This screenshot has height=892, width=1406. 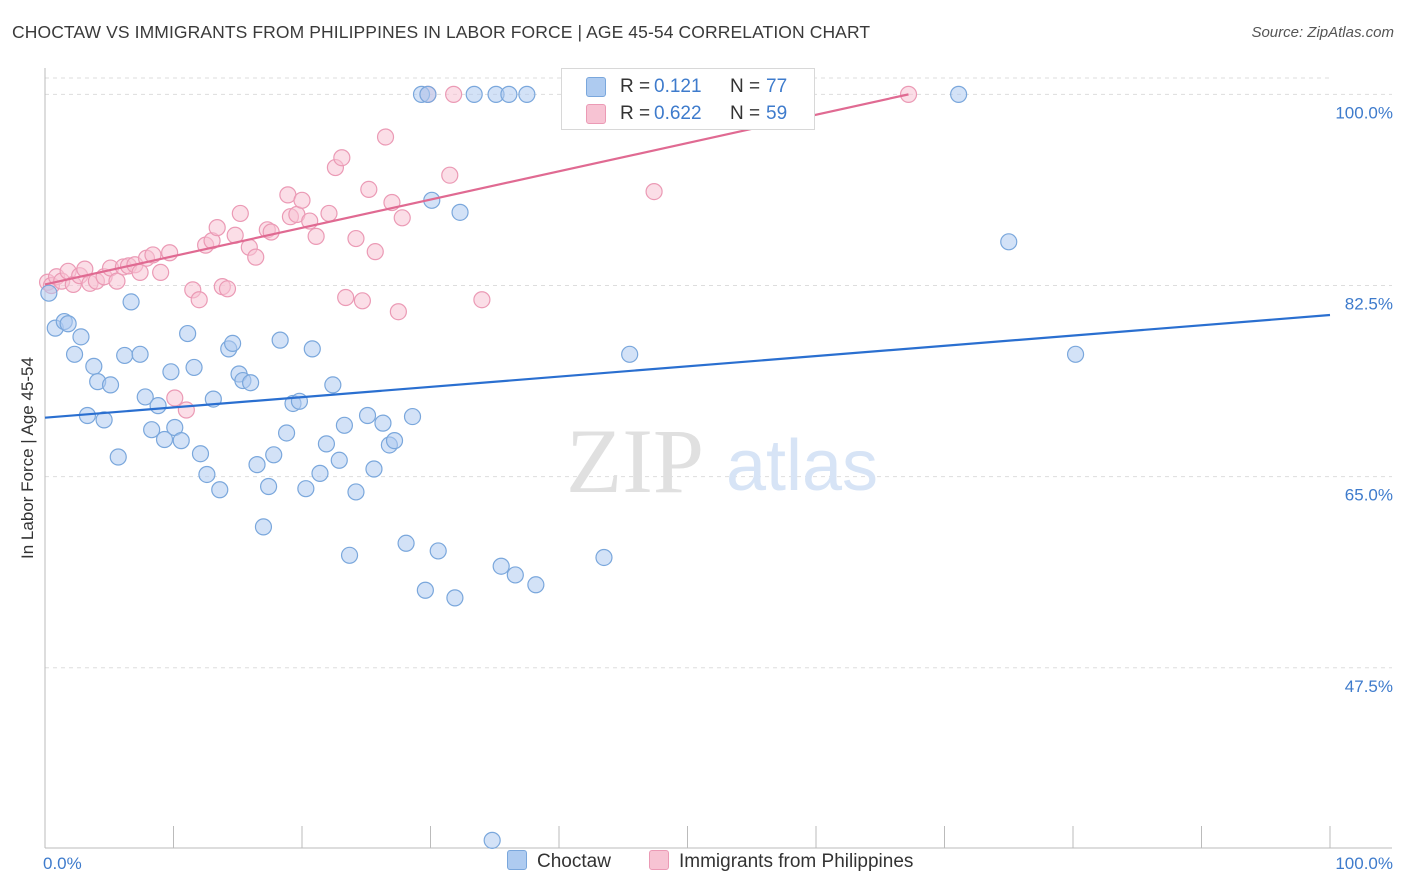 I want to click on legend-r-value: 0.622, so click(x=678, y=113).